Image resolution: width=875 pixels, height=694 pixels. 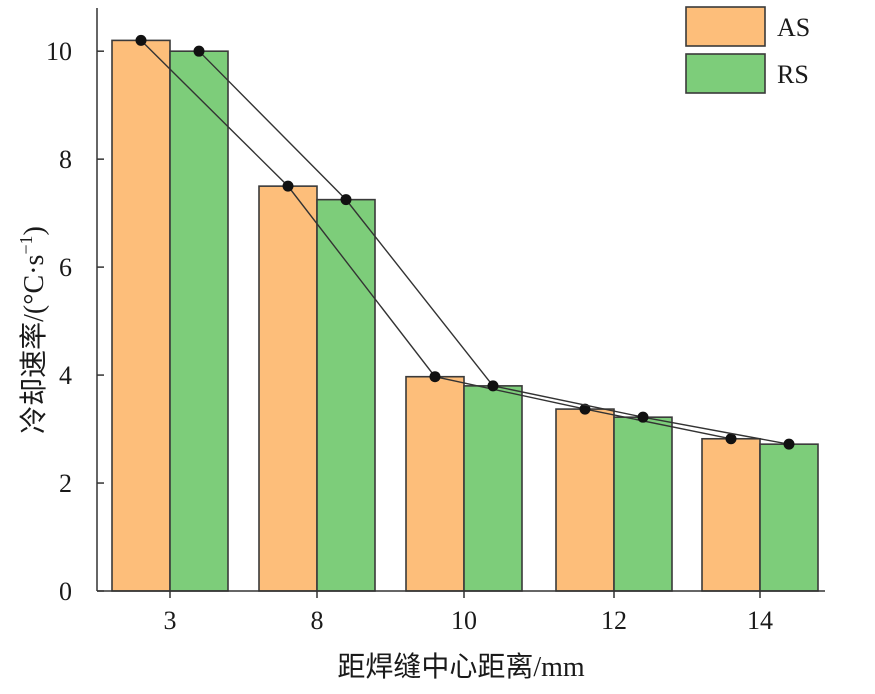 What do you see at coordinates (26, 244) in the screenshot?
I see `y-axis-title-superscript: −1` at bounding box center [26, 244].